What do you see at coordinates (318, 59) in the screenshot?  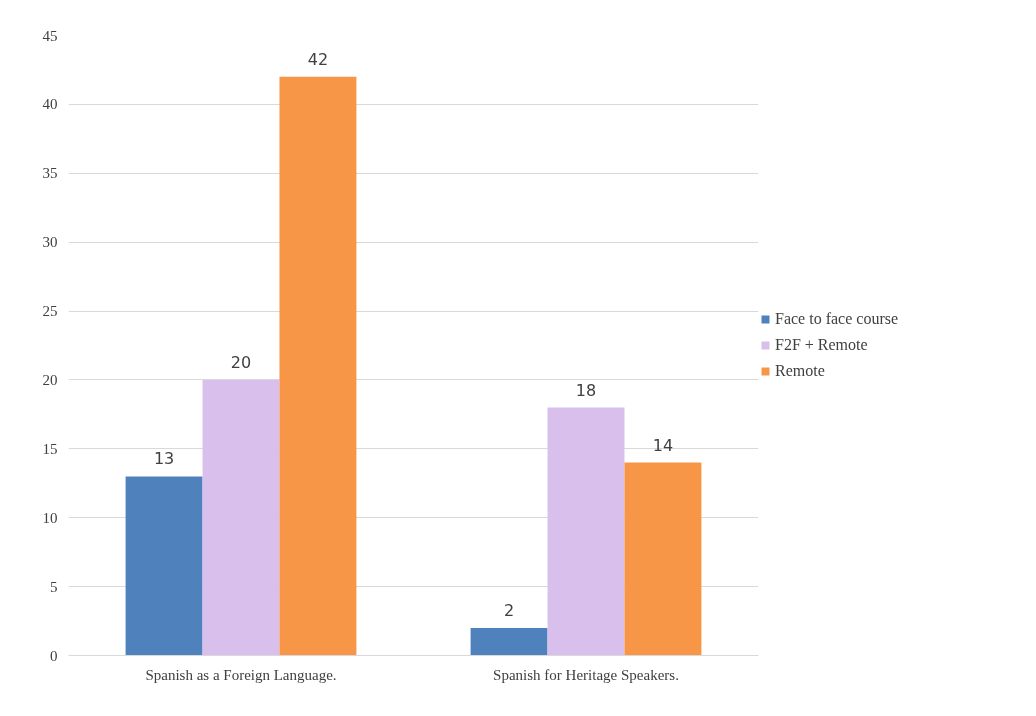 I see `data-label: 42` at bounding box center [318, 59].